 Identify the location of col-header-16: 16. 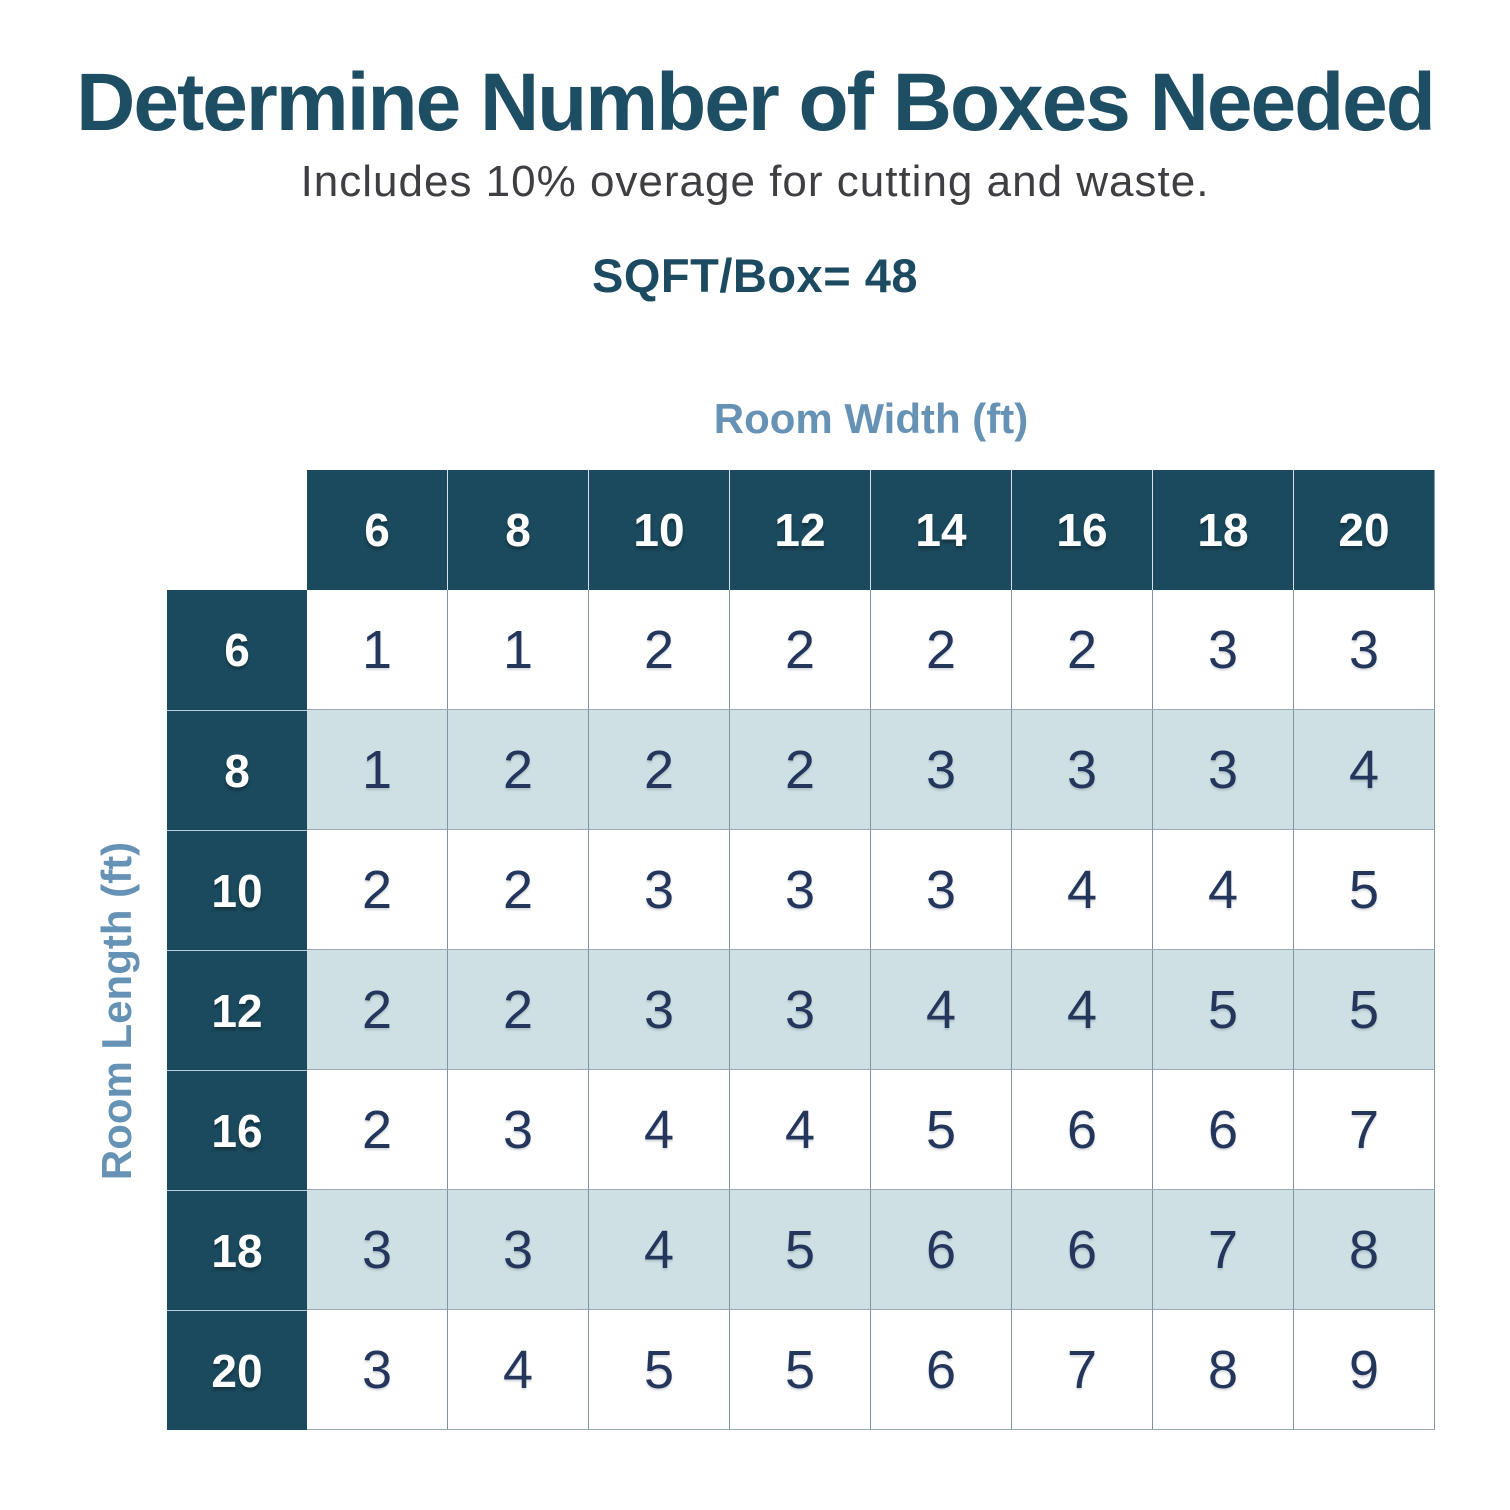
(1082, 530).